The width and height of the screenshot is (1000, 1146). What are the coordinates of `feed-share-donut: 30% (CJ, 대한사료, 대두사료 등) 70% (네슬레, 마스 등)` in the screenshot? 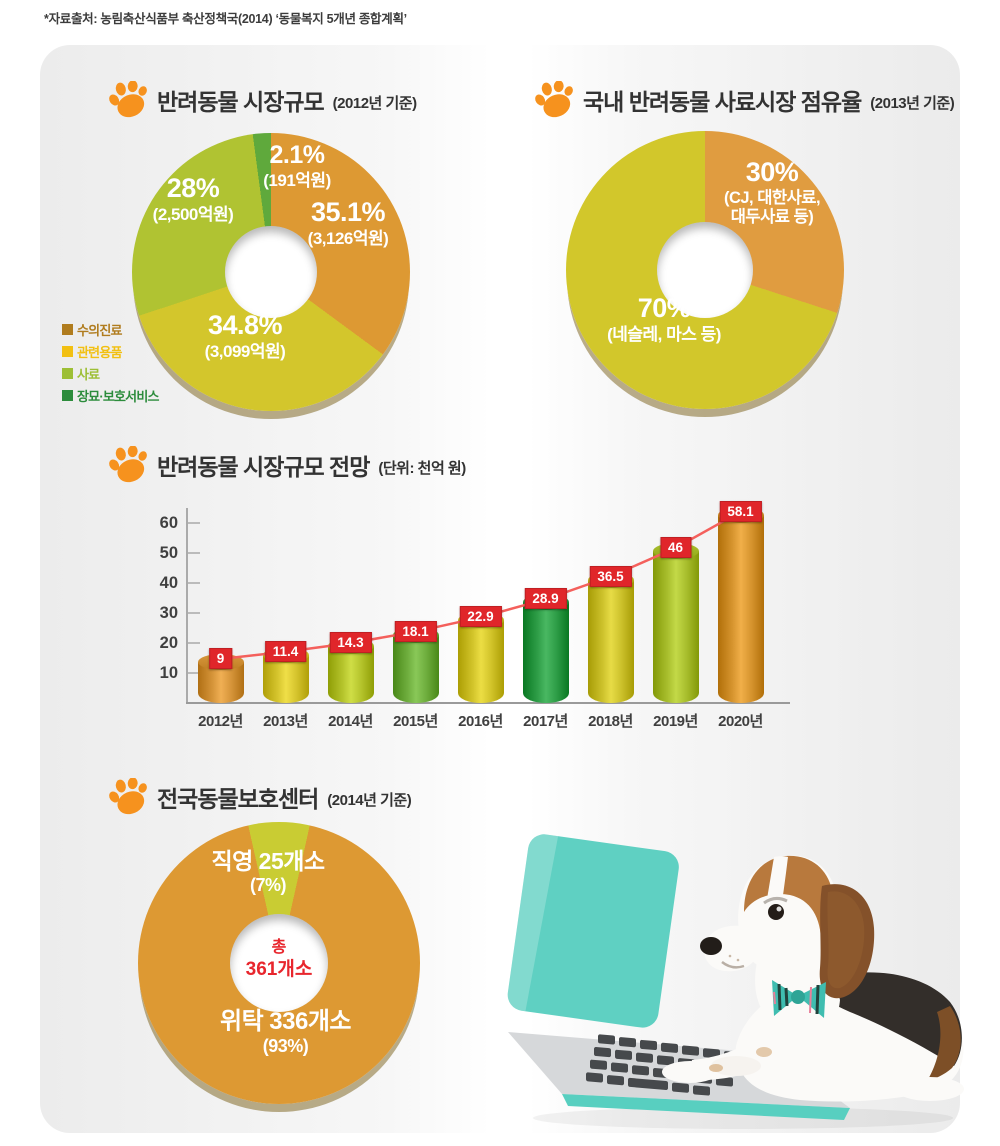 It's located at (705, 270).